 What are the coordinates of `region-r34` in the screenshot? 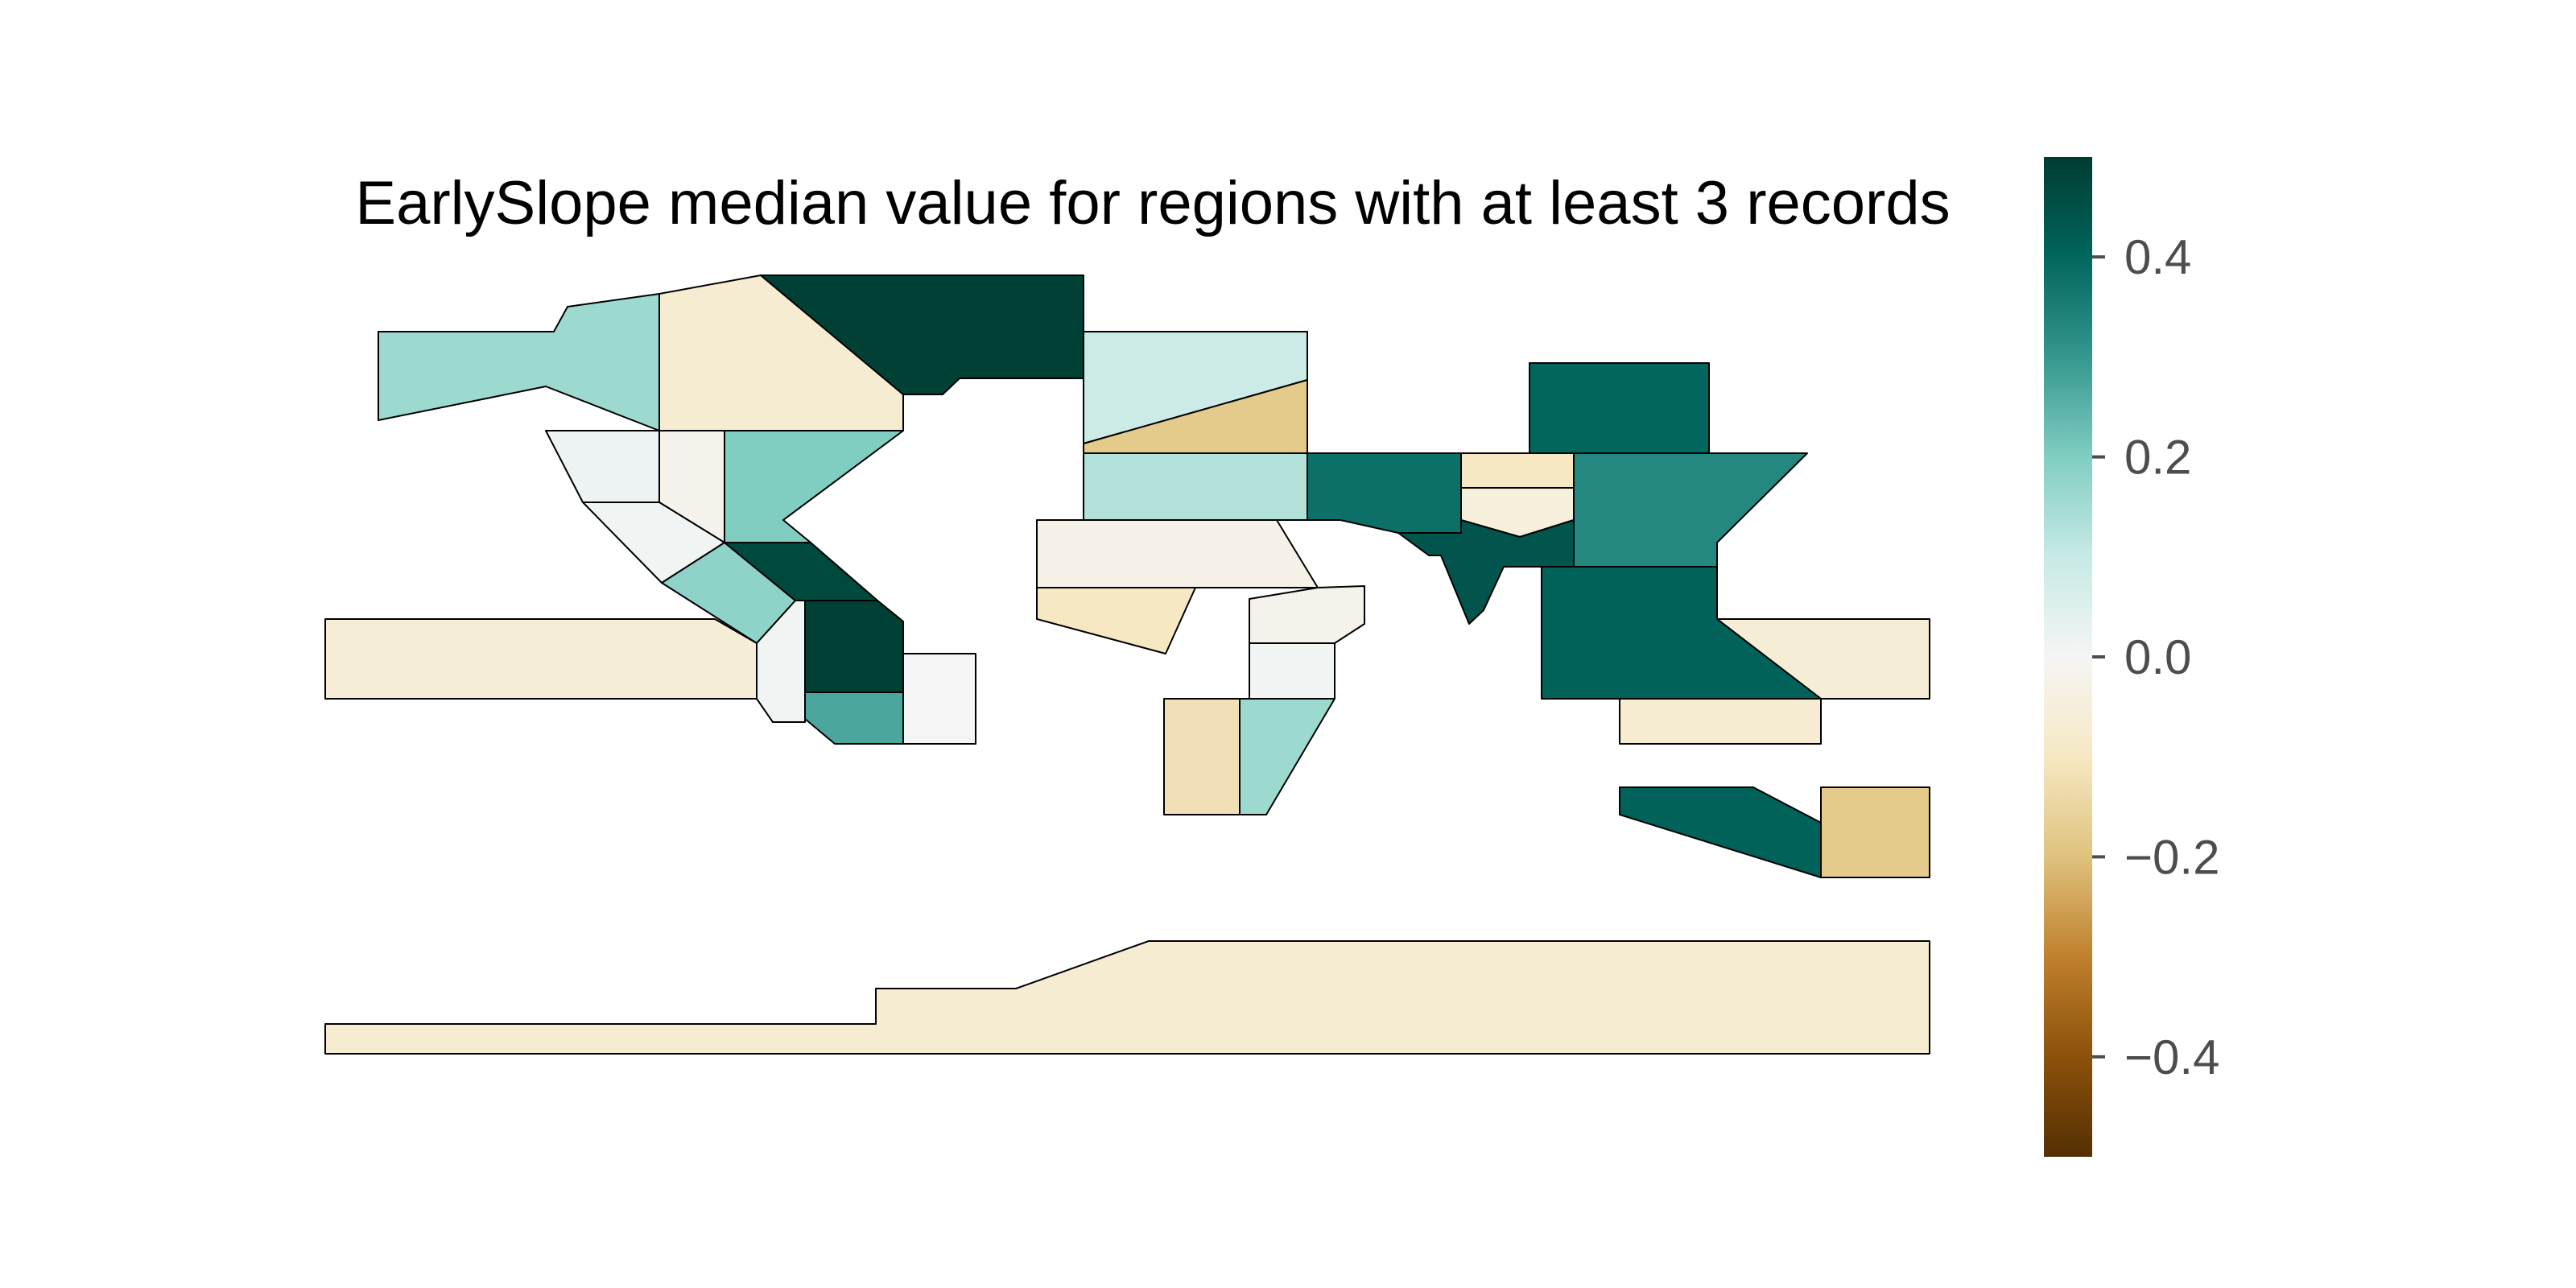 It's located at (1127, 997).